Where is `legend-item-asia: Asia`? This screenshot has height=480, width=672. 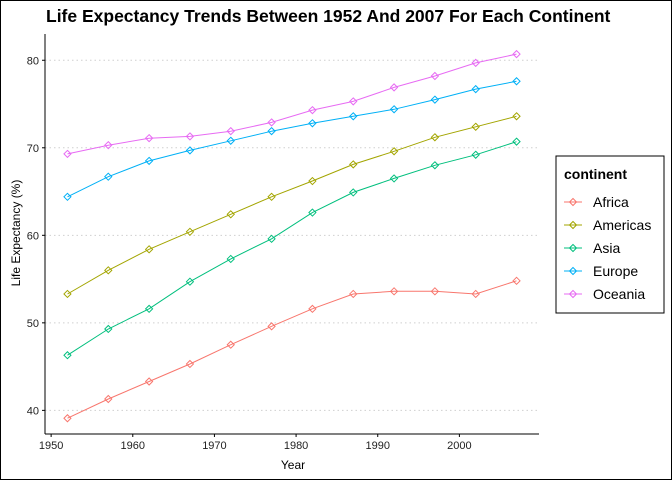 legend-item-asia: Asia is located at coordinates (592, 248).